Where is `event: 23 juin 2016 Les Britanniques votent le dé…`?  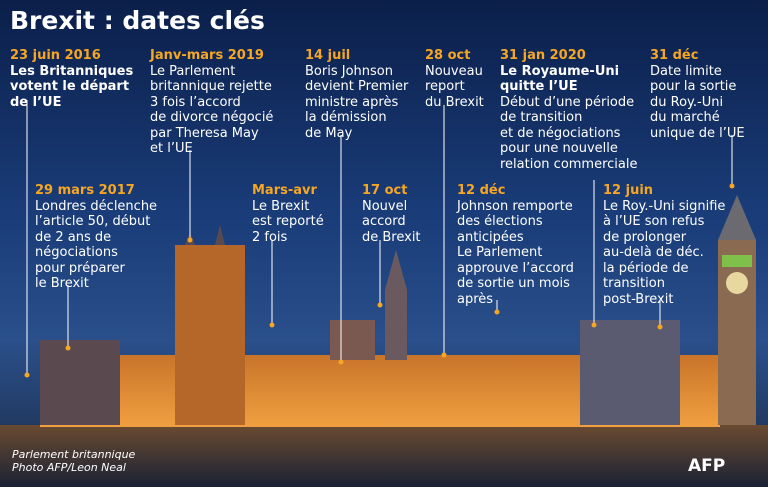 event: 23 juin 2016 Les Britanniques votent le dé… is located at coordinates (71, 79).